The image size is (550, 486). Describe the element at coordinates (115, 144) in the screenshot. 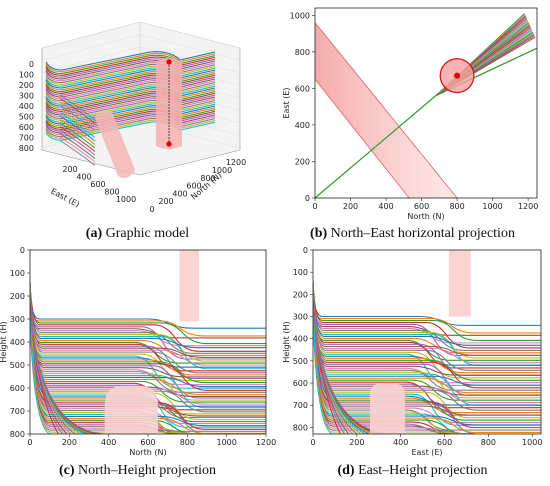

I see `tilted-cylinder` at that location.